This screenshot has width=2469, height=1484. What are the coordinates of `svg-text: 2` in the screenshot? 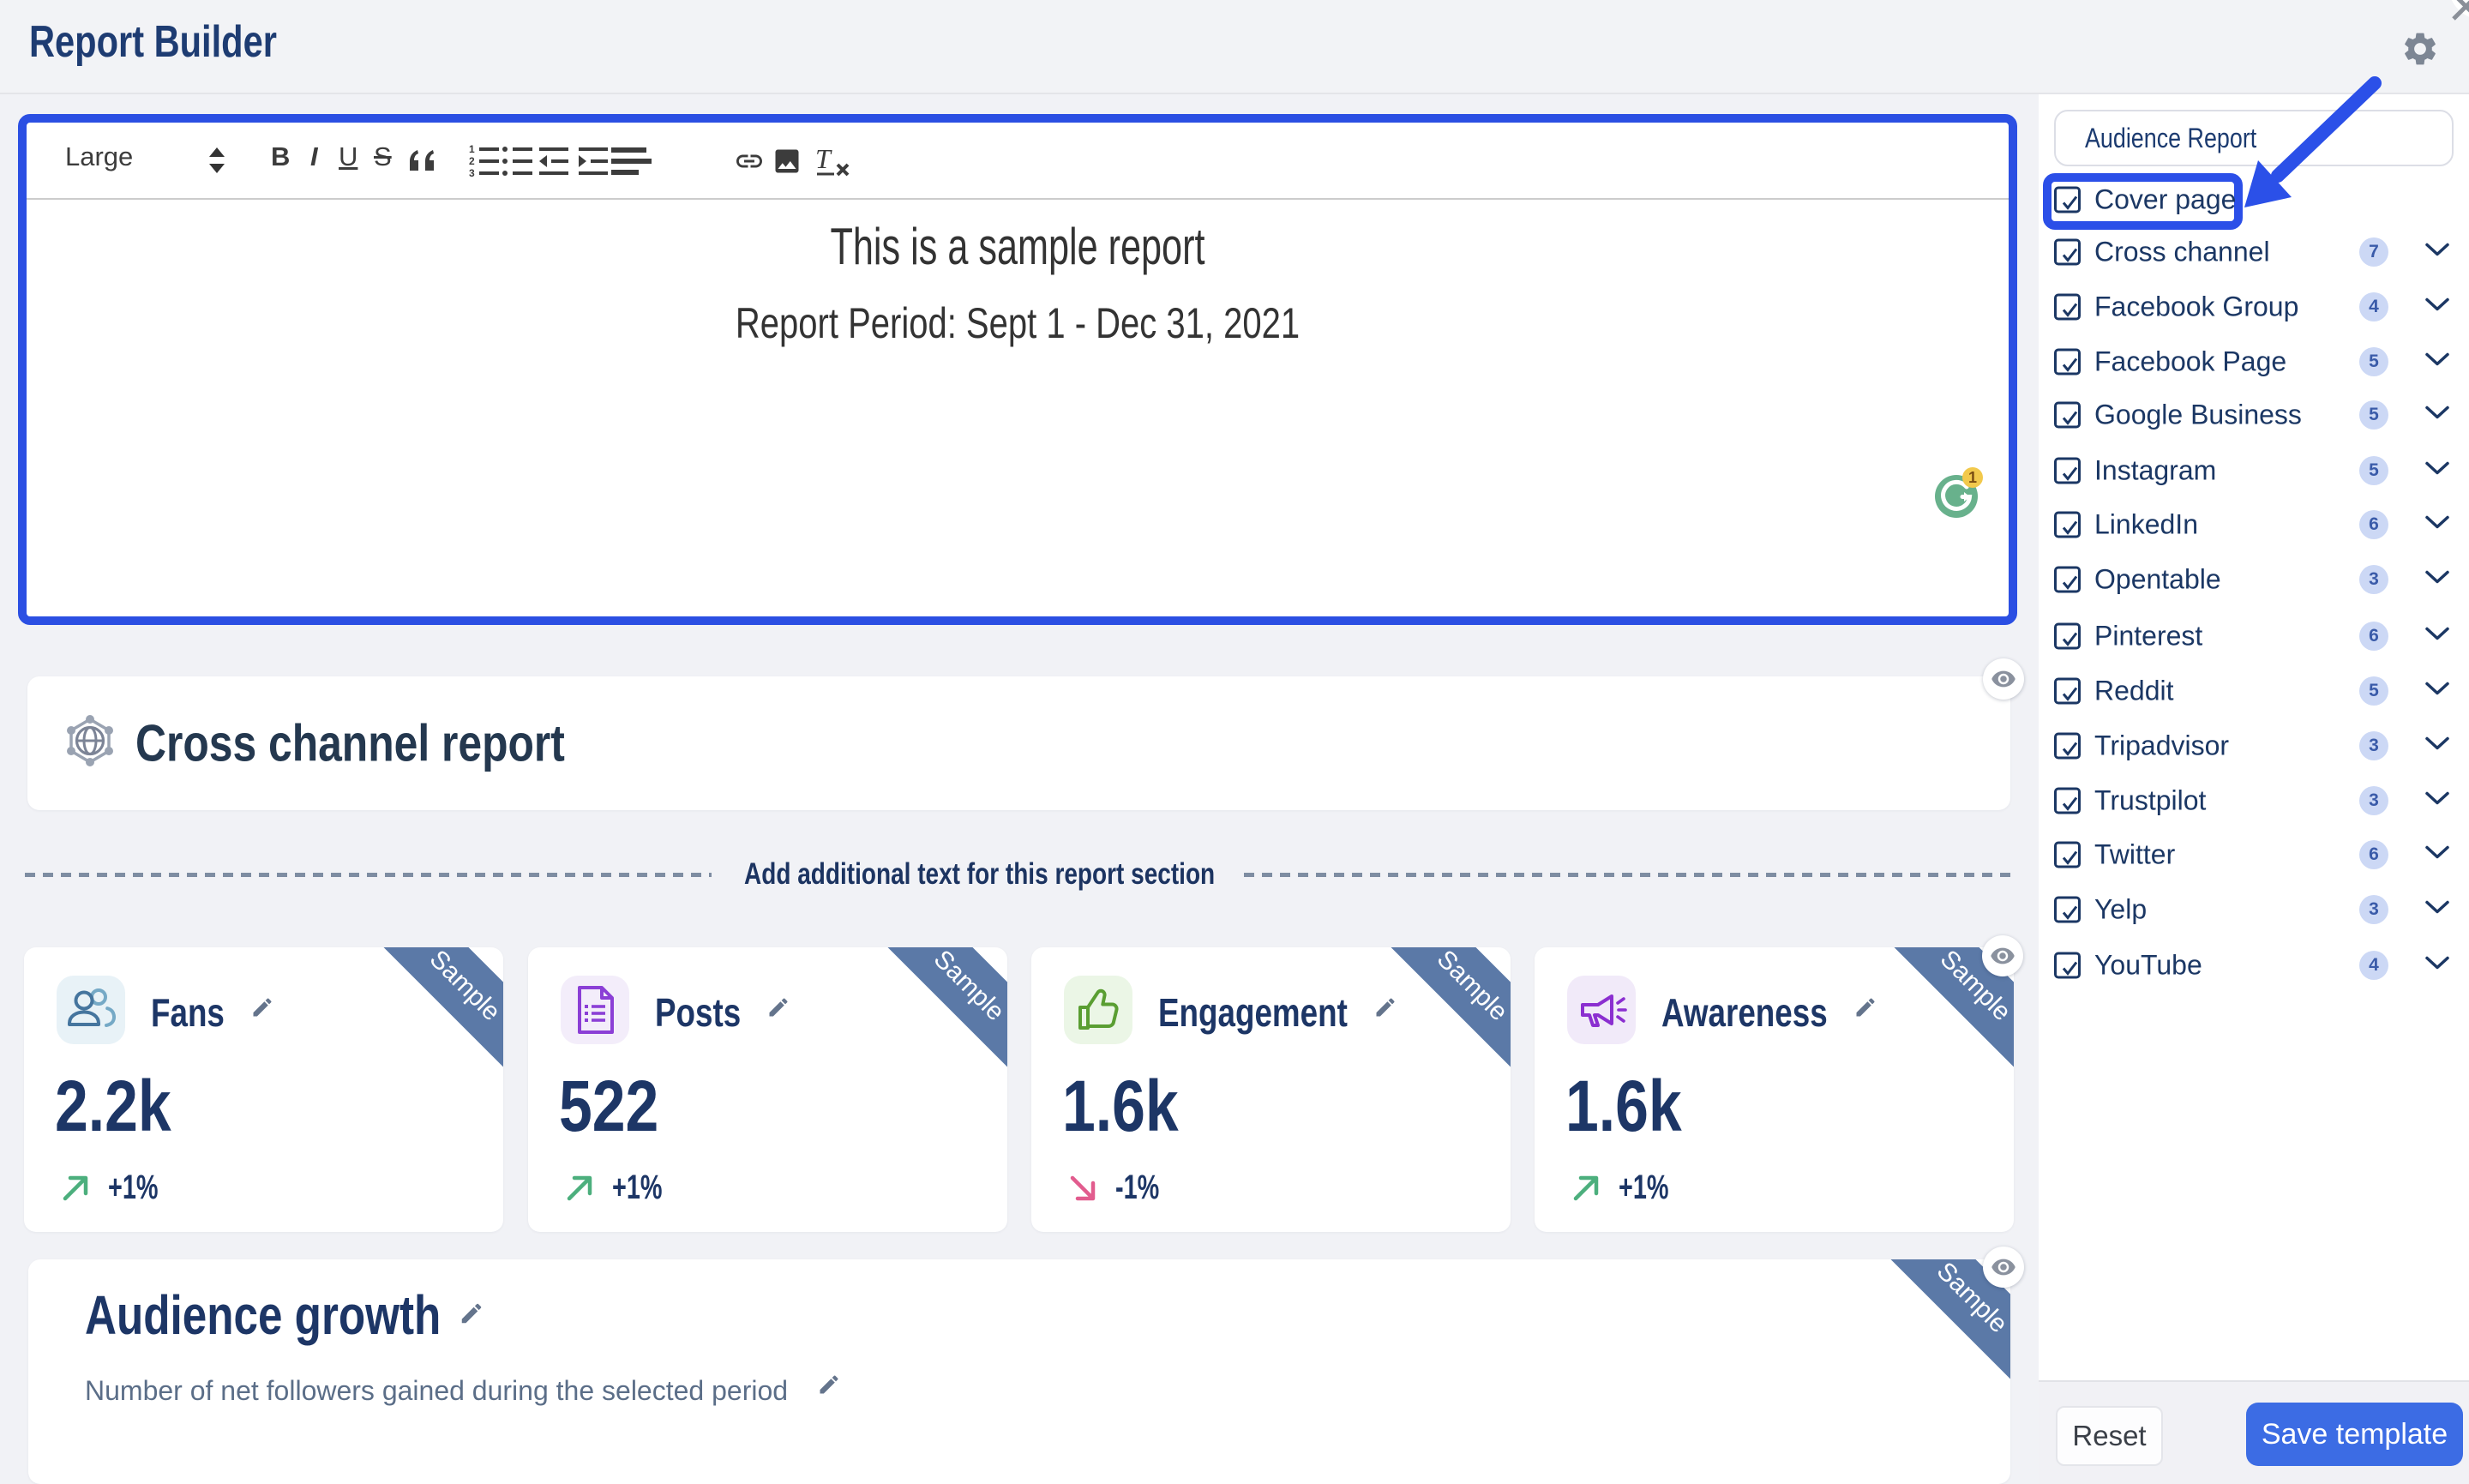 It's located at (472, 161).